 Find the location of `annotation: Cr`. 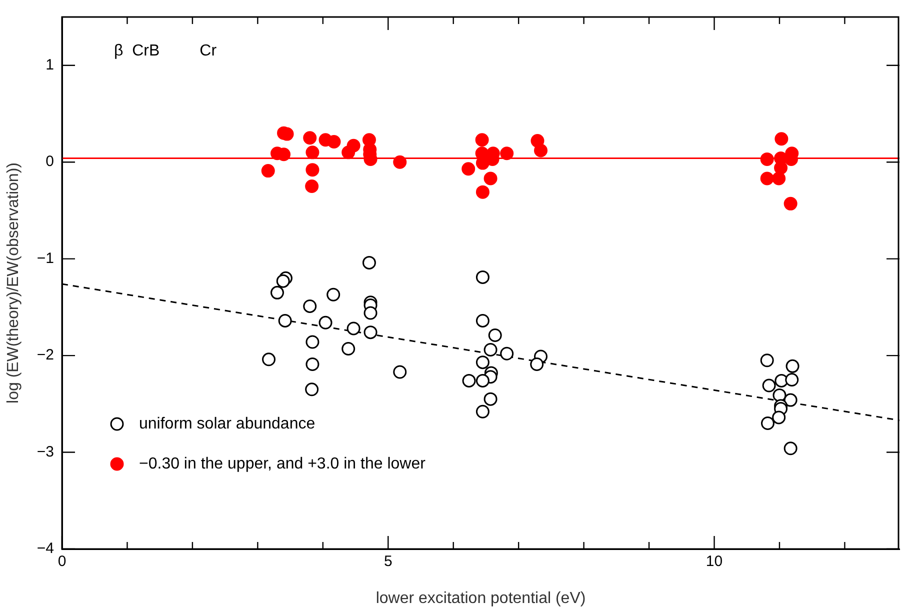

annotation: Cr is located at coordinates (209, 51).